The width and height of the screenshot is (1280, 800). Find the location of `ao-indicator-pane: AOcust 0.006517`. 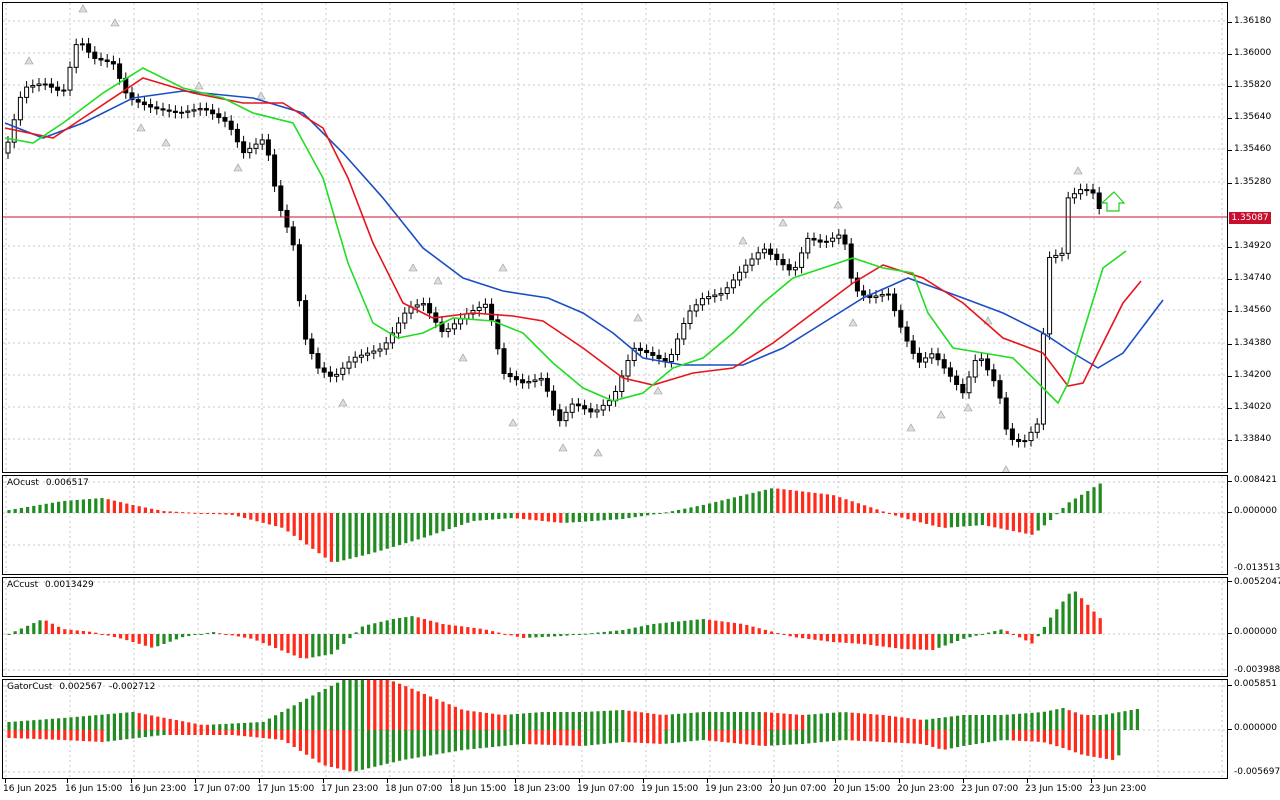

ao-indicator-pane: AOcust 0.006517 is located at coordinates (615, 525).